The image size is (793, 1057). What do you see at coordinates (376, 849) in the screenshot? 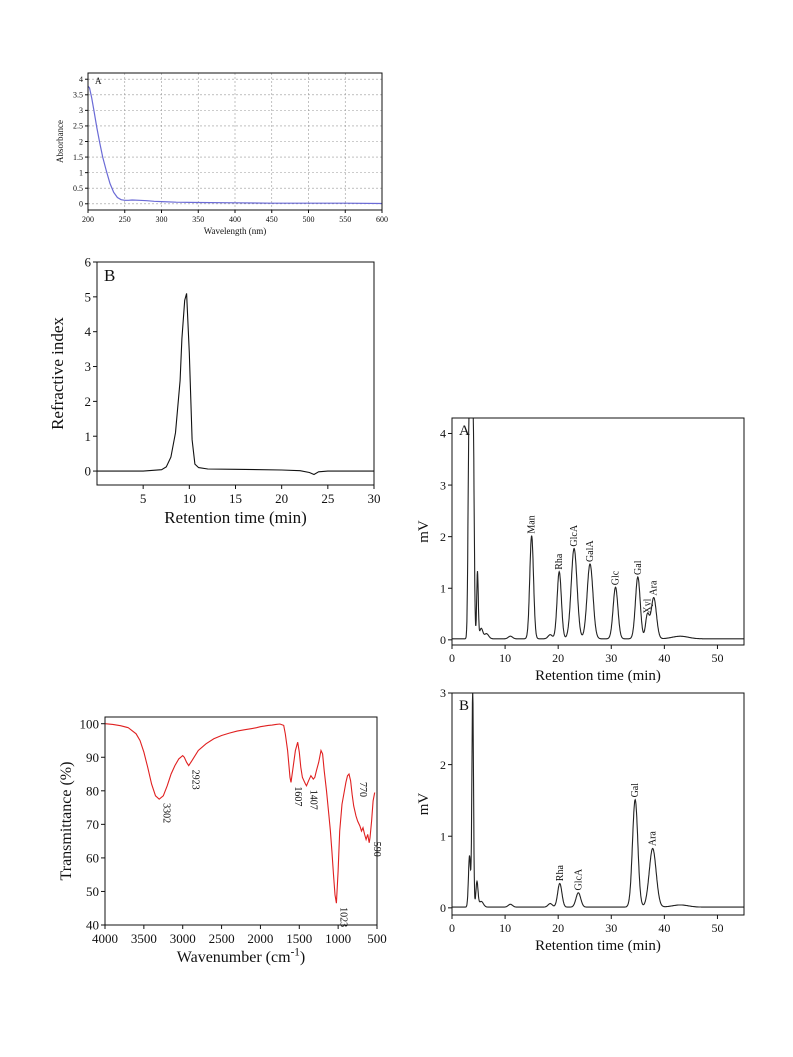
I see `band-label-590: 590` at bounding box center [376, 849].